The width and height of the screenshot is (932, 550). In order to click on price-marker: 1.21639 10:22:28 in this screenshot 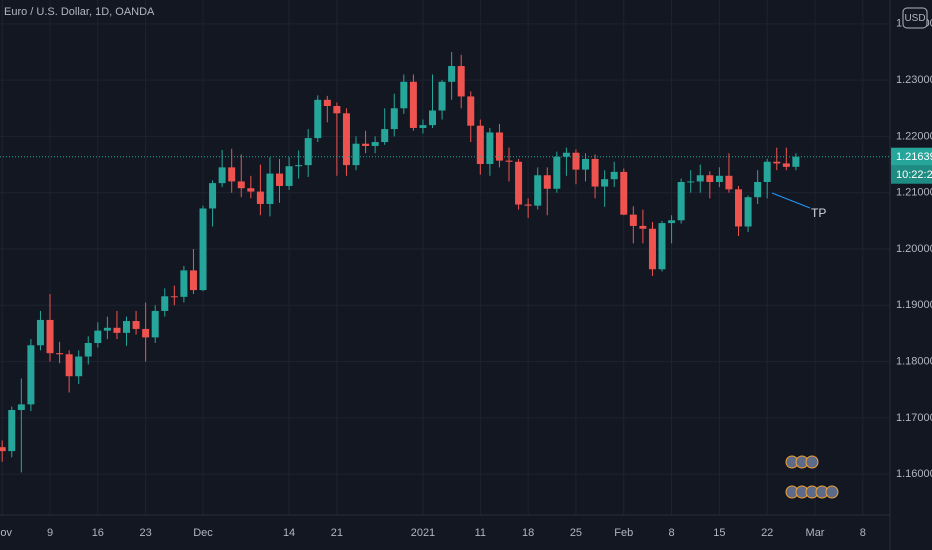, I will do `click(466, 165)`.